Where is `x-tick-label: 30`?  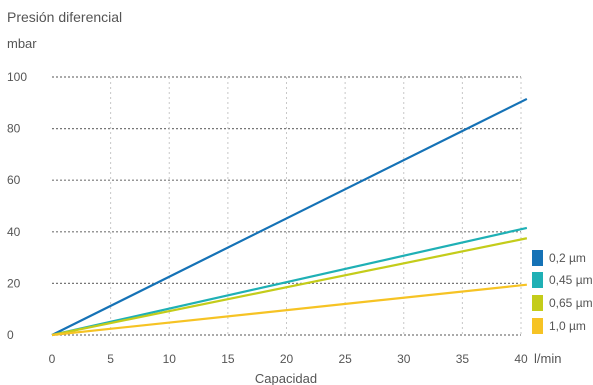 x-tick-label: 30 is located at coordinates (404, 359).